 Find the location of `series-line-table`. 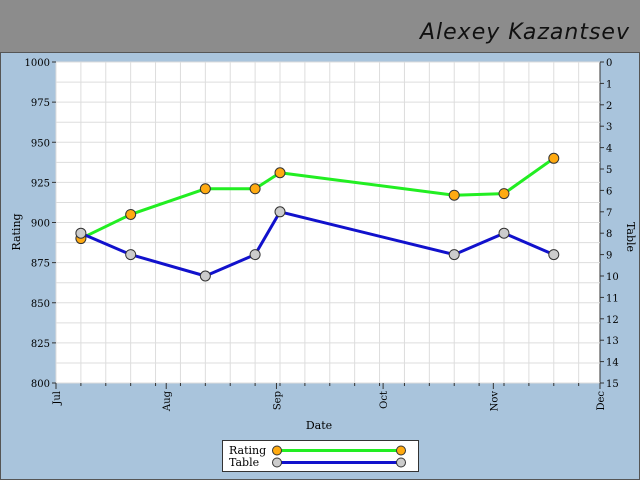

series-line-table is located at coordinates (317, 244).